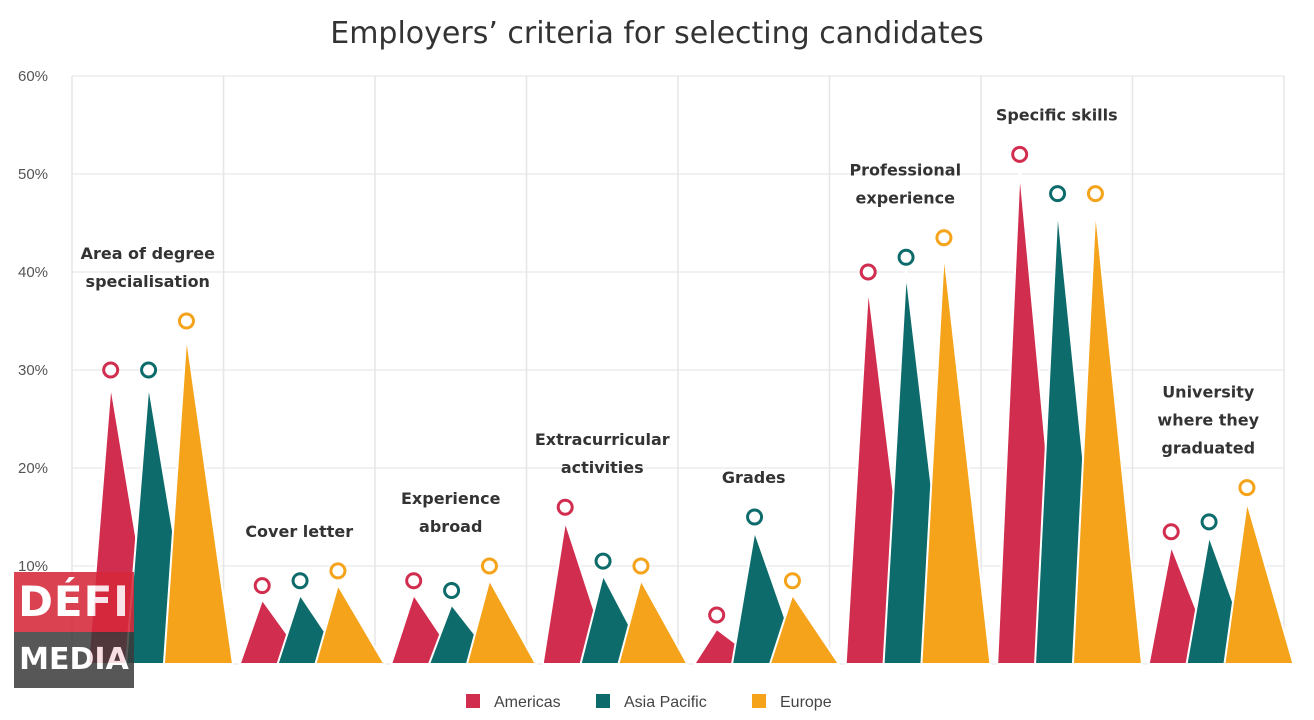 This screenshot has height=720, width=1314. What do you see at coordinates (602, 467) in the screenshot?
I see `category-label: activities` at bounding box center [602, 467].